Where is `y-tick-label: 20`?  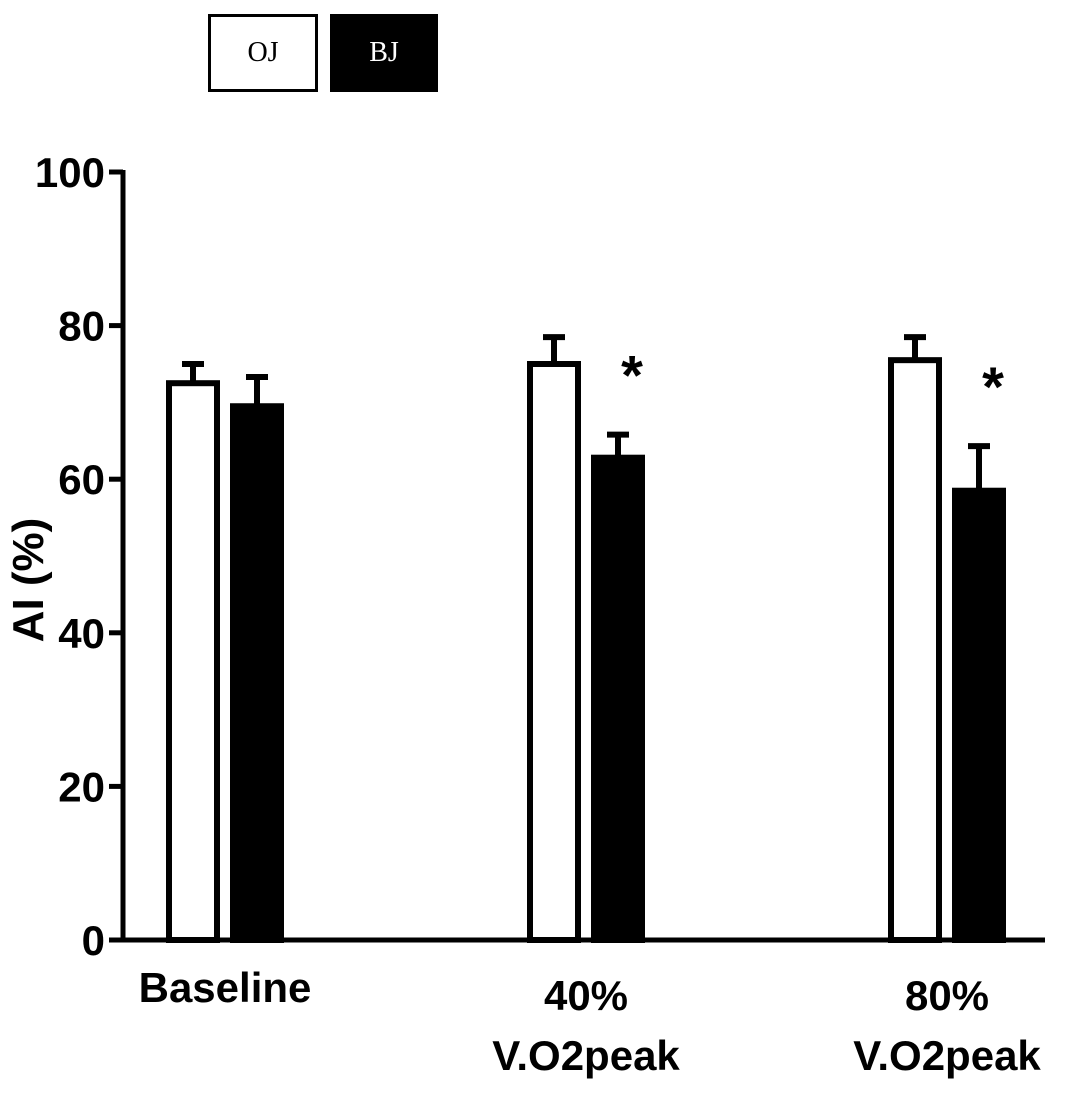 y-tick-label: 20 is located at coordinates (81, 786).